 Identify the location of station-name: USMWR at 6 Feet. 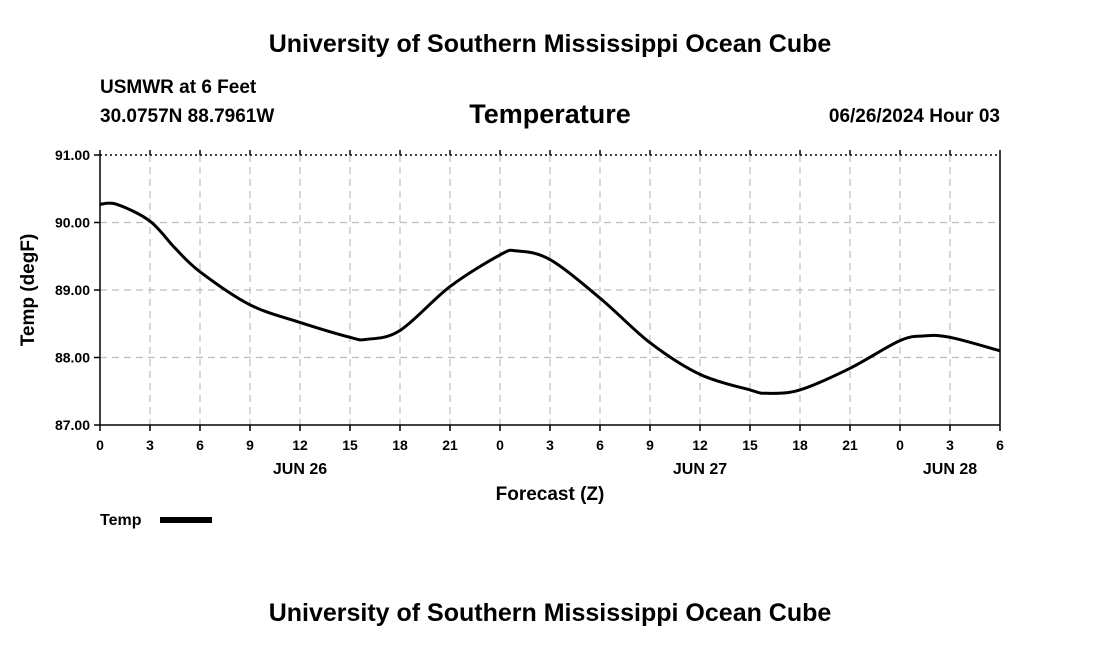
(178, 87).